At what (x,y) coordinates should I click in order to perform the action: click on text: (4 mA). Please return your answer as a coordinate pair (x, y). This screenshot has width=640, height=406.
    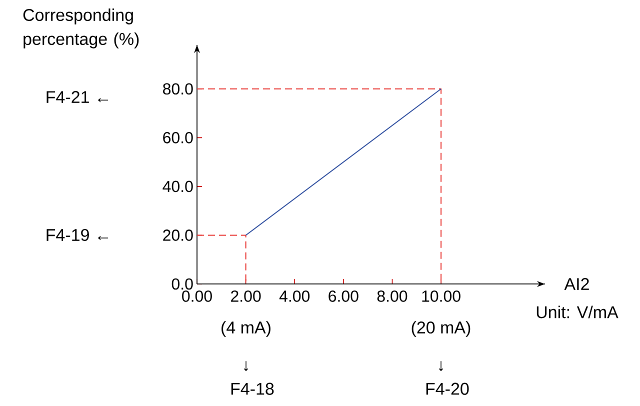
    Looking at the image, I should click on (246, 329).